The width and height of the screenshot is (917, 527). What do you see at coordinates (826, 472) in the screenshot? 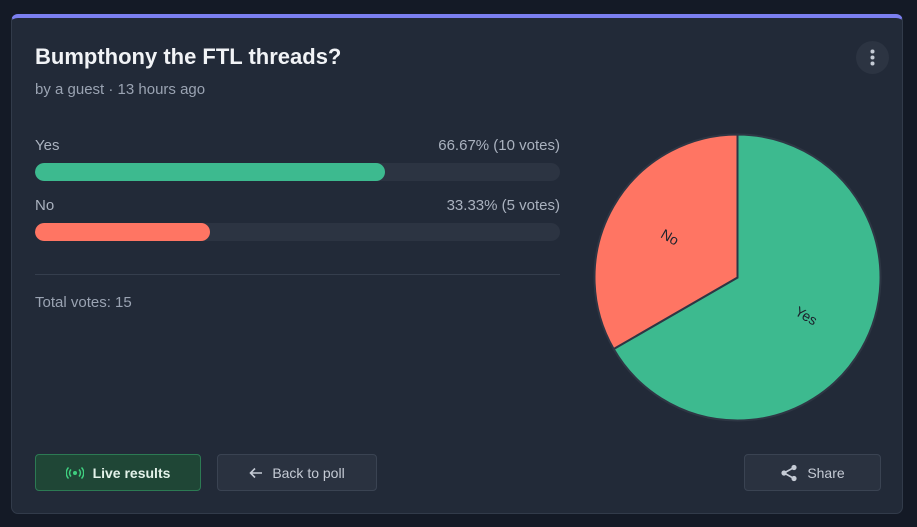
I see `share-label: Share` at bounding box center [826, 472].